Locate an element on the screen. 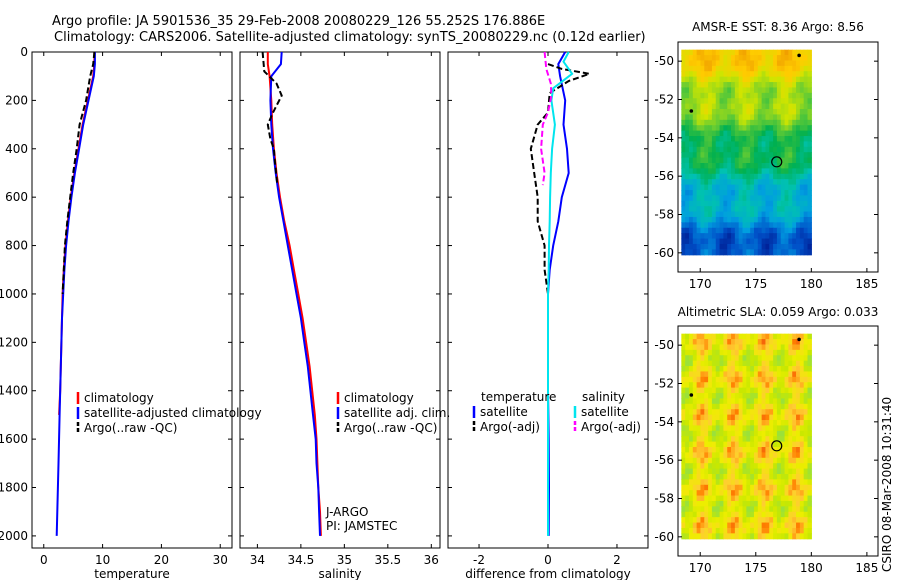  amsre-sst-map-field is located at coordinates (746, 152).